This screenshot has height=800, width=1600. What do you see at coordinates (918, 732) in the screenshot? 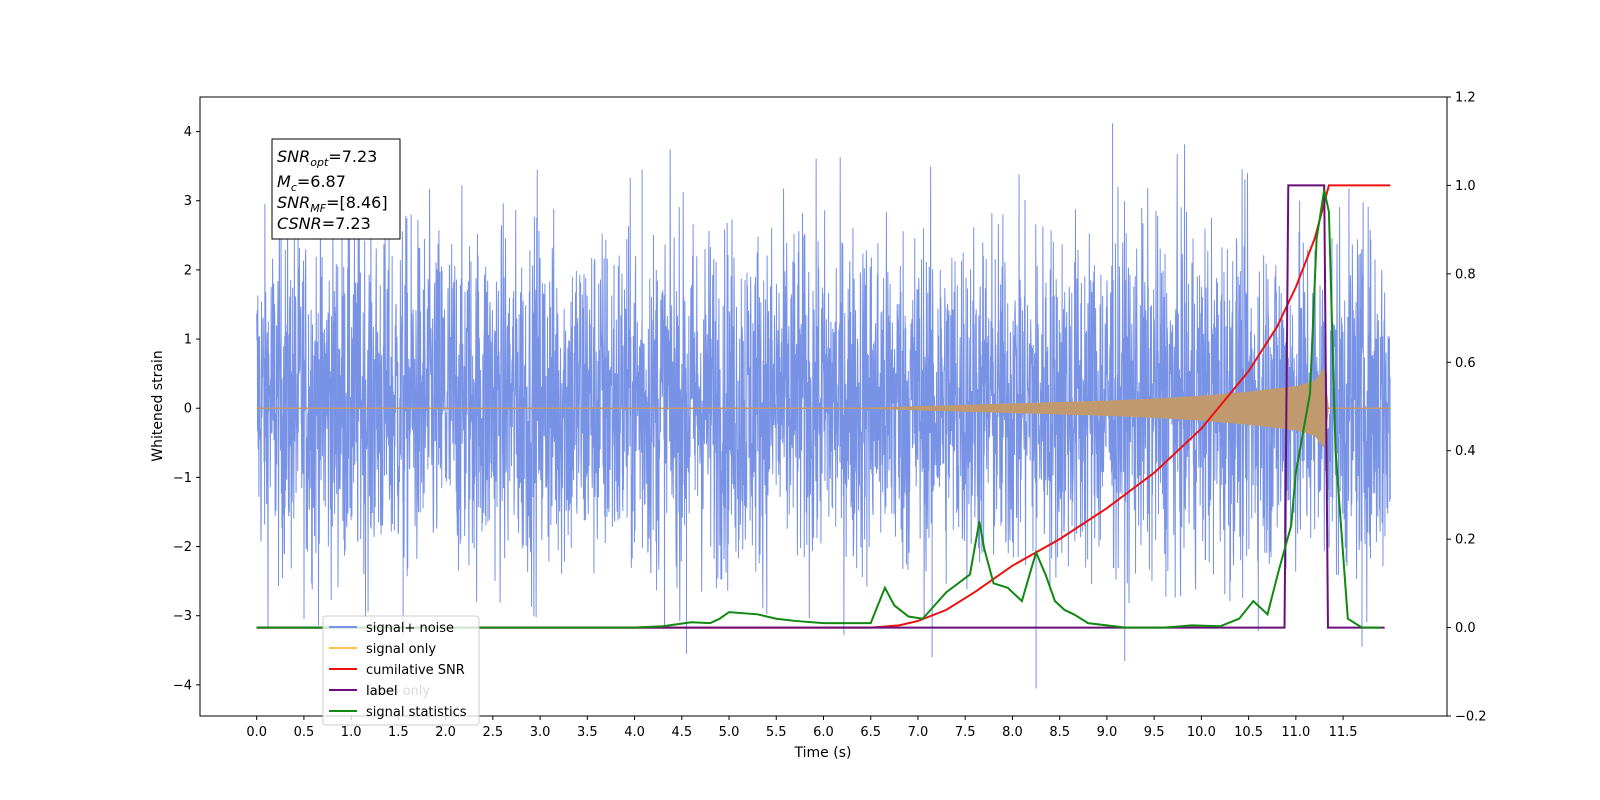
I see `x-tick-label: 7.0` at bounding box center [918, 732].